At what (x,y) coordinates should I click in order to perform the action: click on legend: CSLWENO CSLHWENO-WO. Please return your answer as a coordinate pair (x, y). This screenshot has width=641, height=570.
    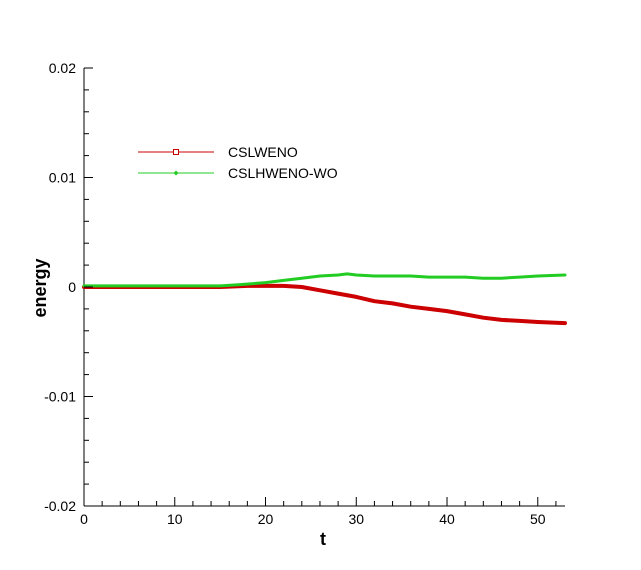
    Looking at the image, I should click on (238, 162).